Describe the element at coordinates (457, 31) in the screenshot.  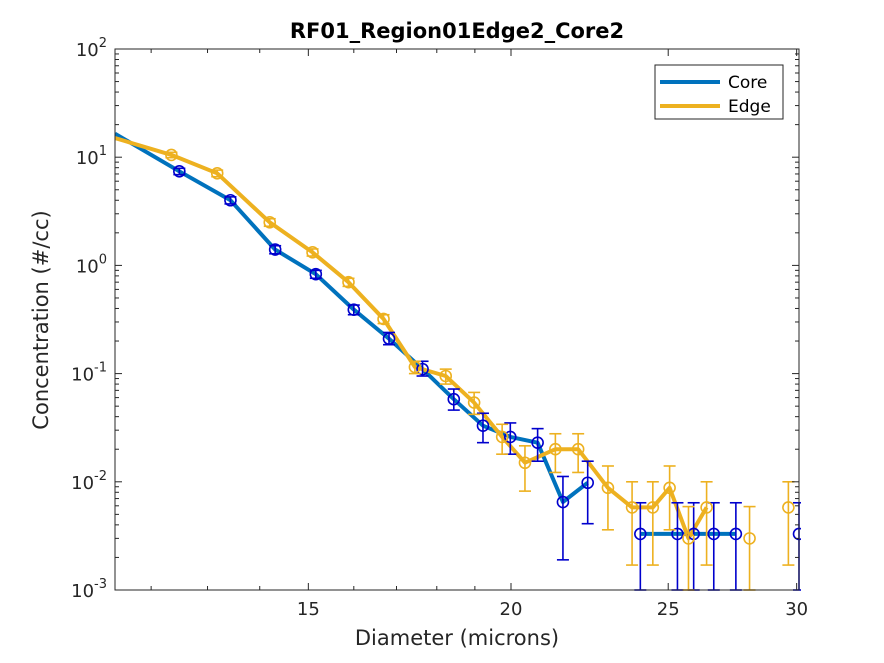
I see `chart-title: RF01_Region01Edge2_Core2` at that location.